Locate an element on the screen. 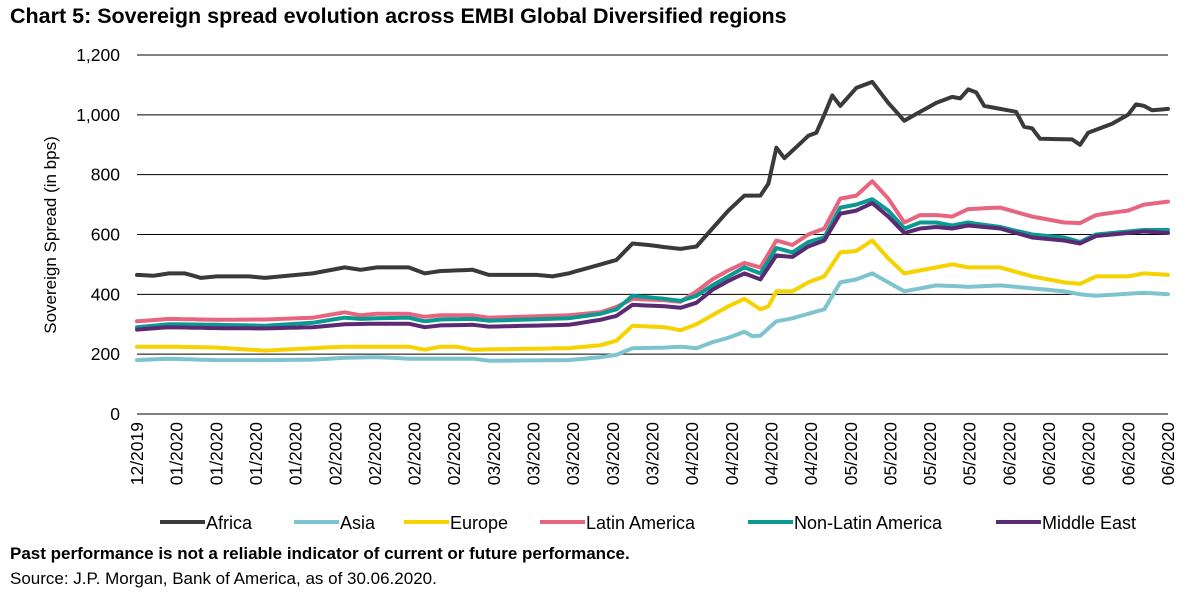  x-tick-label: 12/2019 is located at coordinates (137, 453).